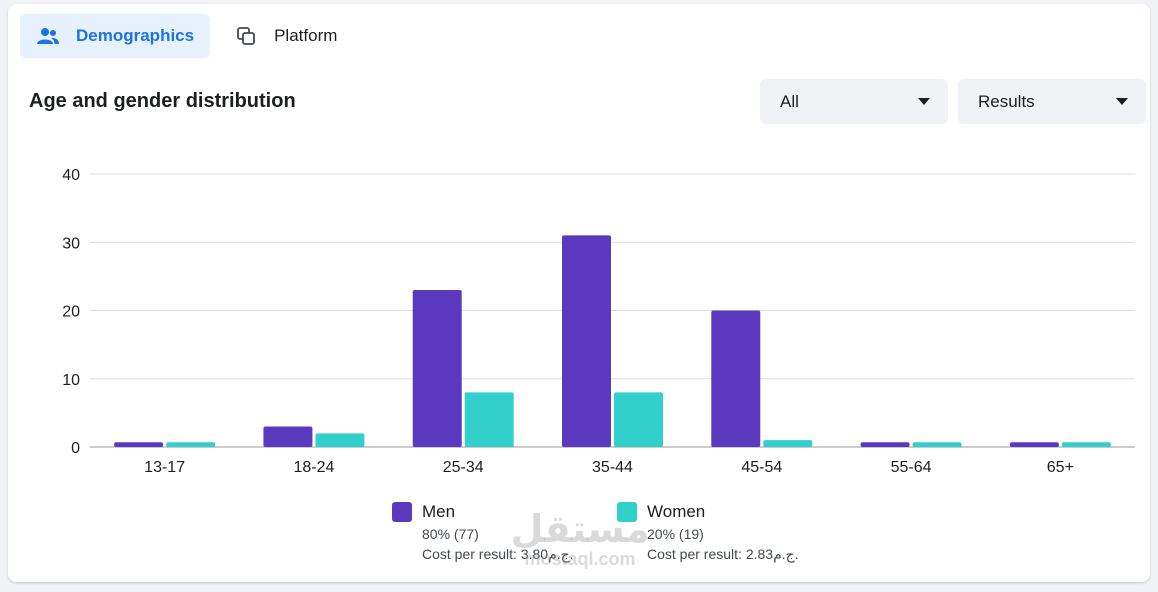 This screenshot has height=592, width=1158. I want to click on people-icon, so click(48, 36).